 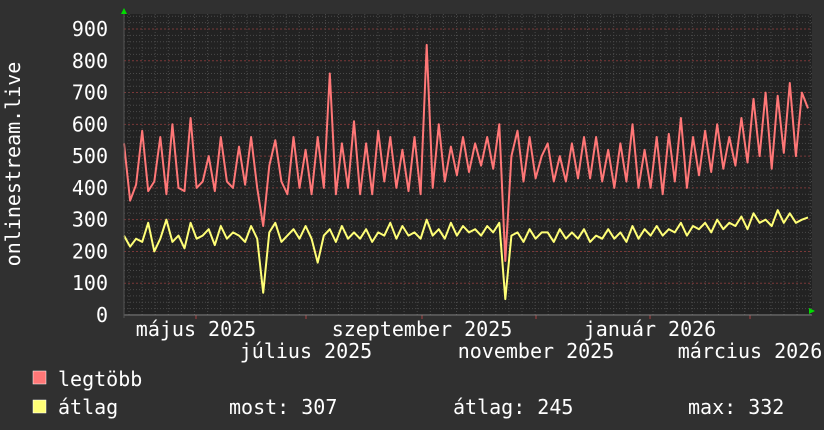 What do you see at coordinates (88, 407) in the screenshot?
I see `legend-label-avg: átlag` at bounding box center [88, 407].